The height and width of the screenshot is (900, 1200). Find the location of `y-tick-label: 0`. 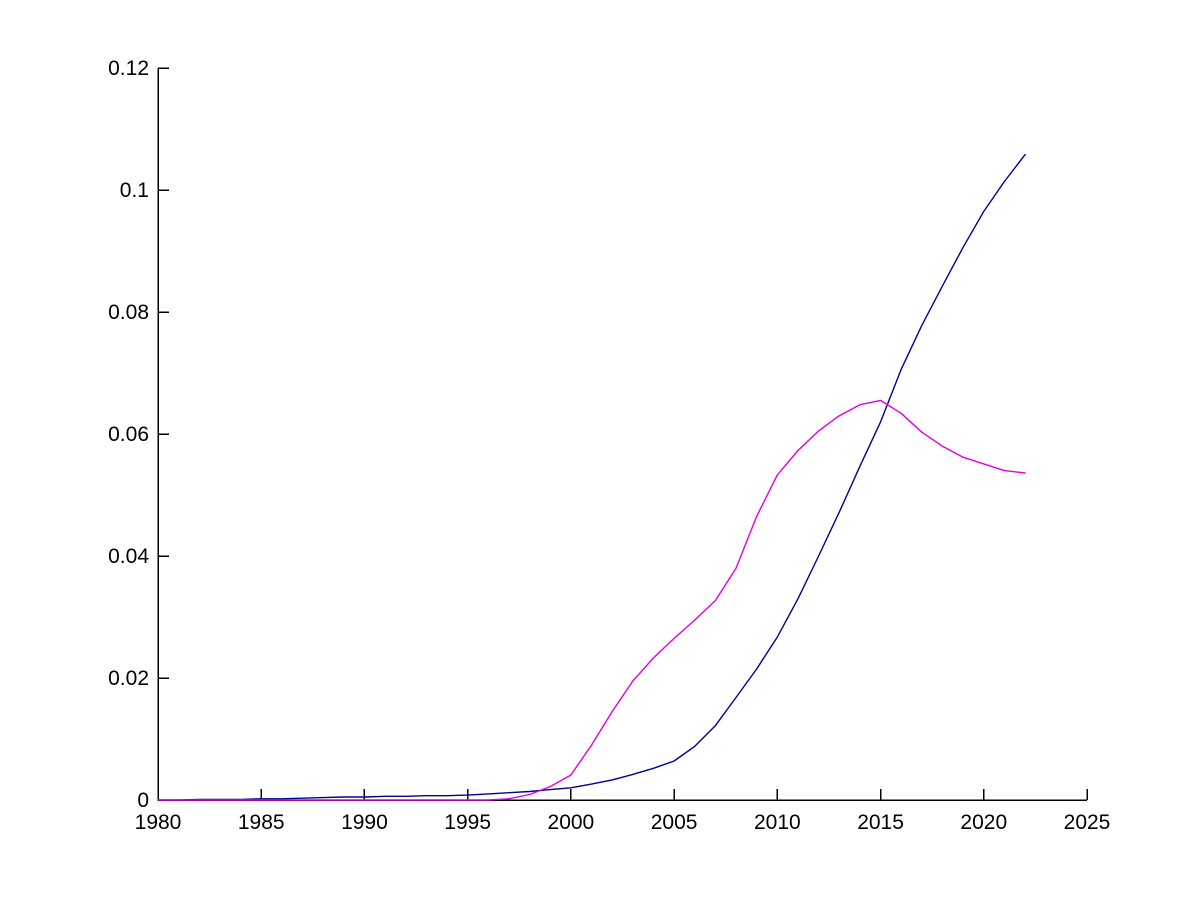

y-tick-label: 0 is located at coordinates (143, 800).